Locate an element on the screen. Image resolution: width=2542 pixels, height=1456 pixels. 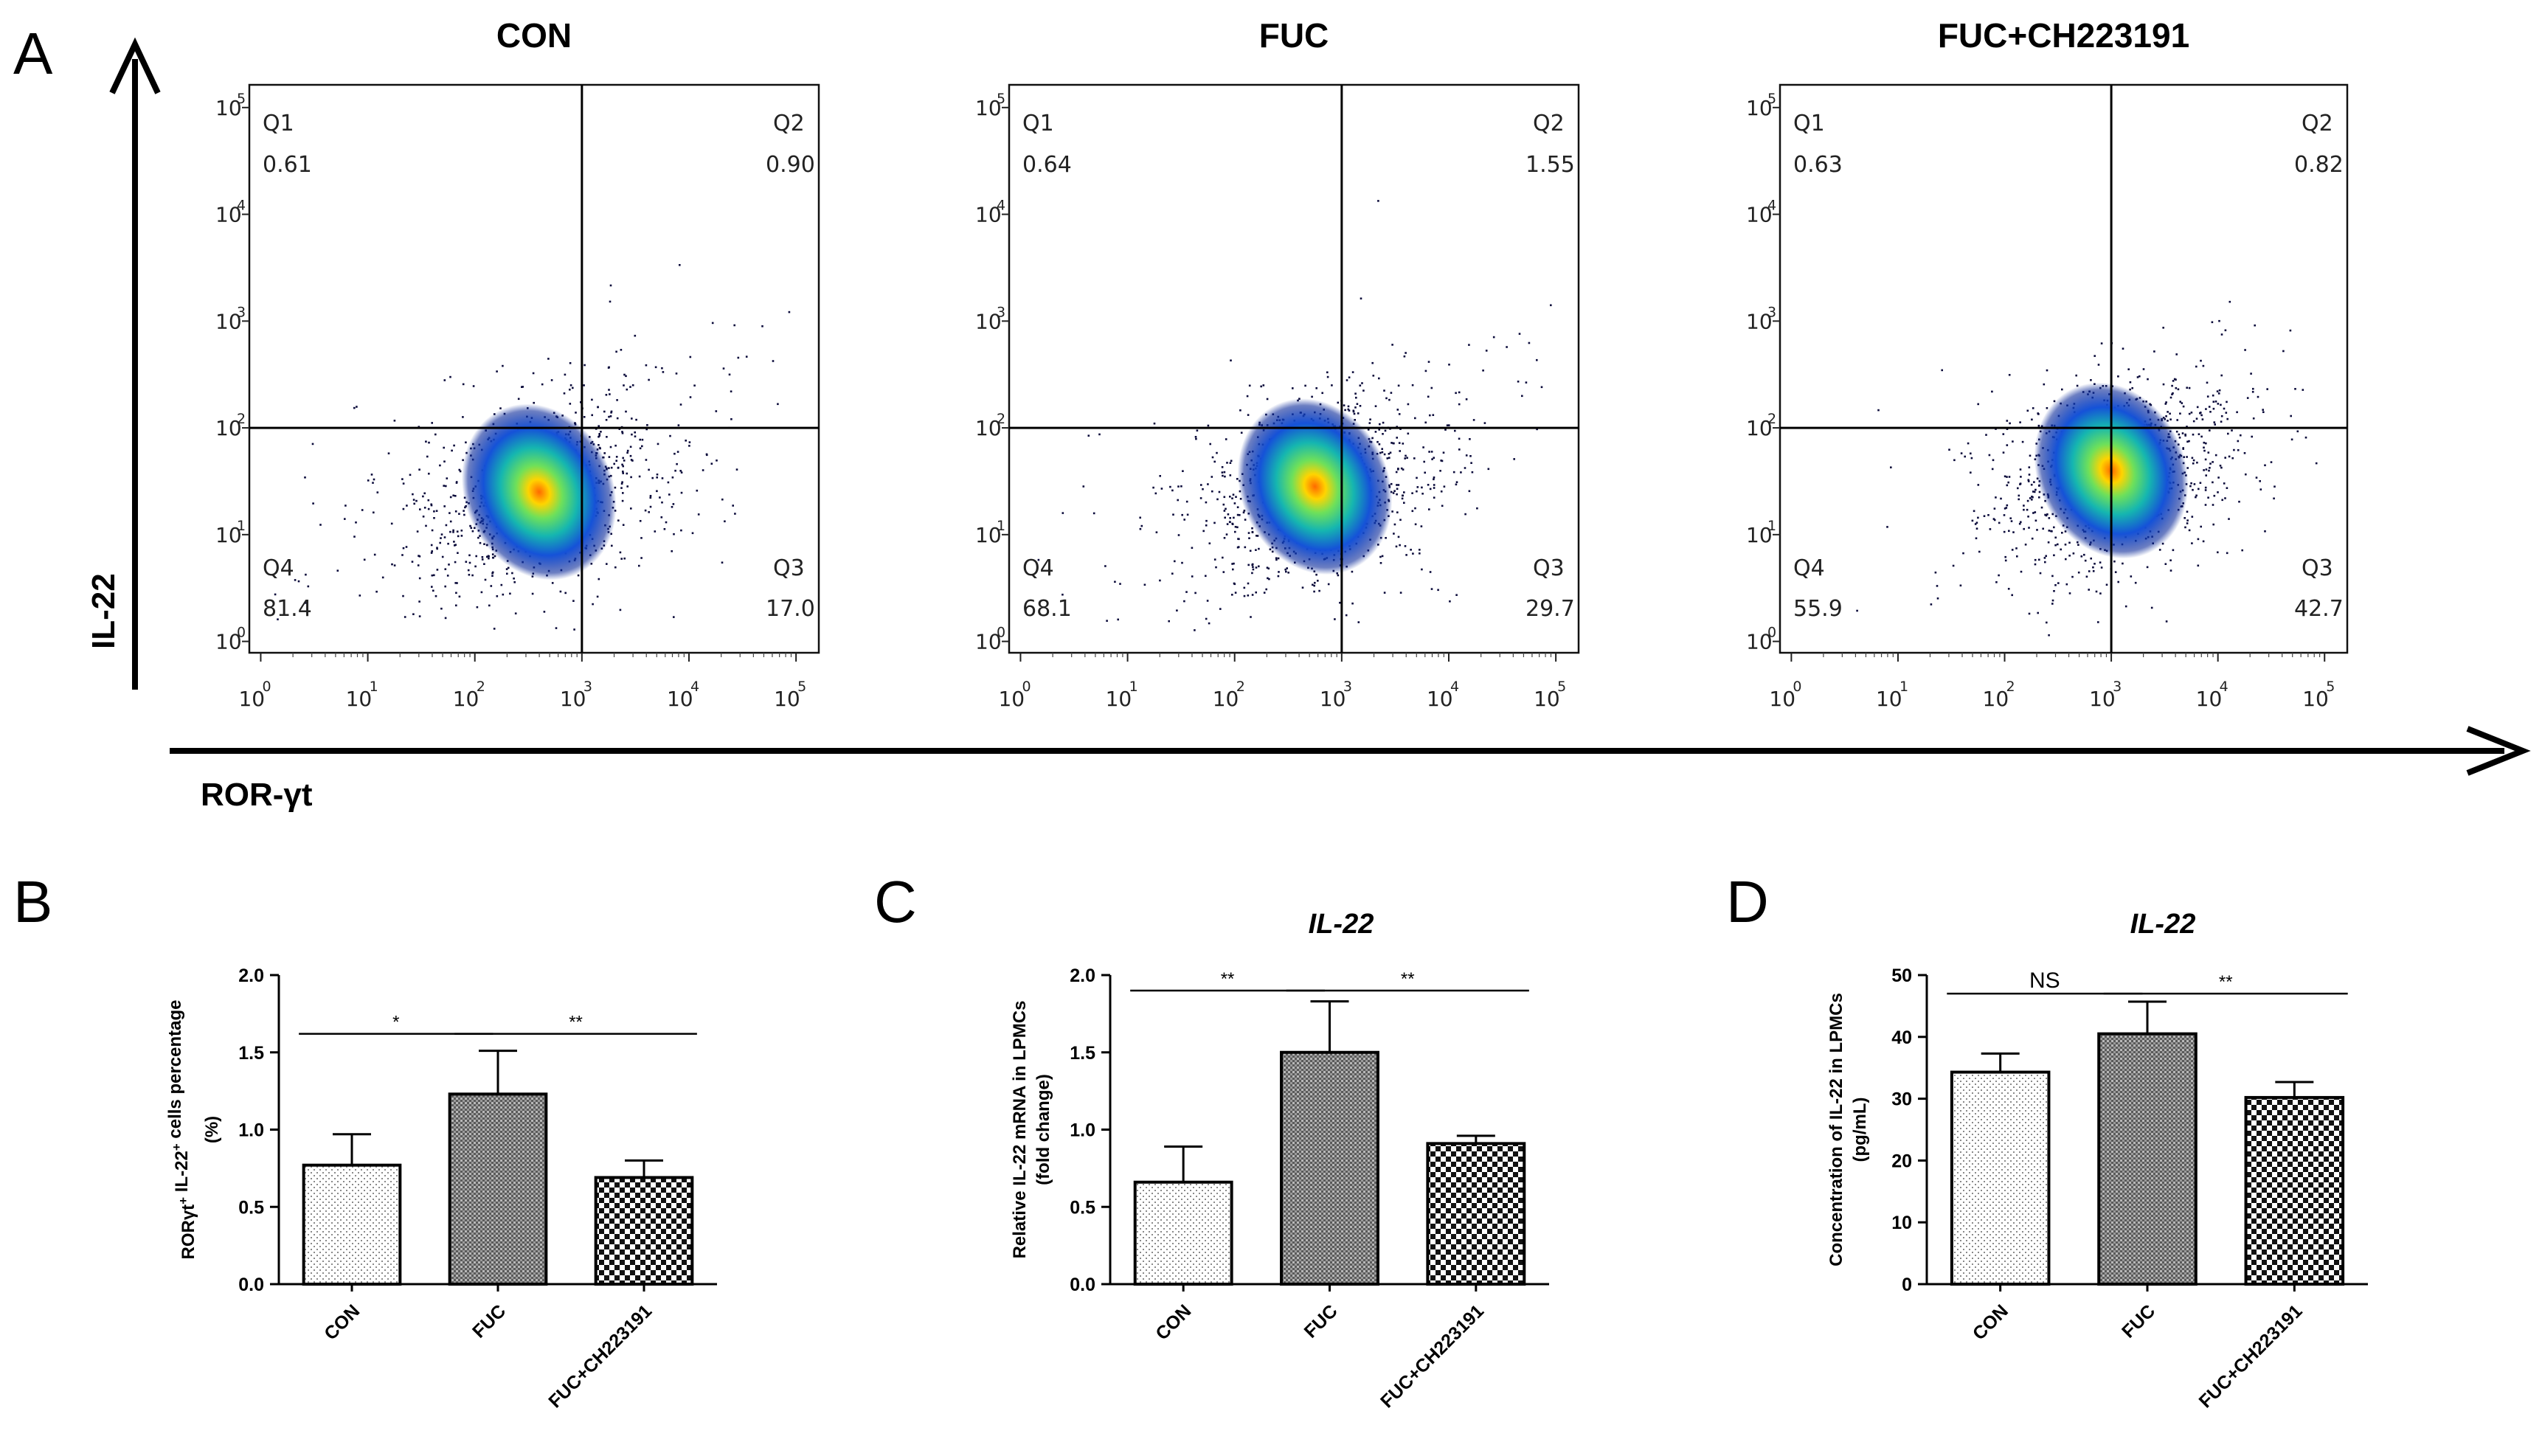
x-tick-exponent: 3 is located at coordinates (587, 687).